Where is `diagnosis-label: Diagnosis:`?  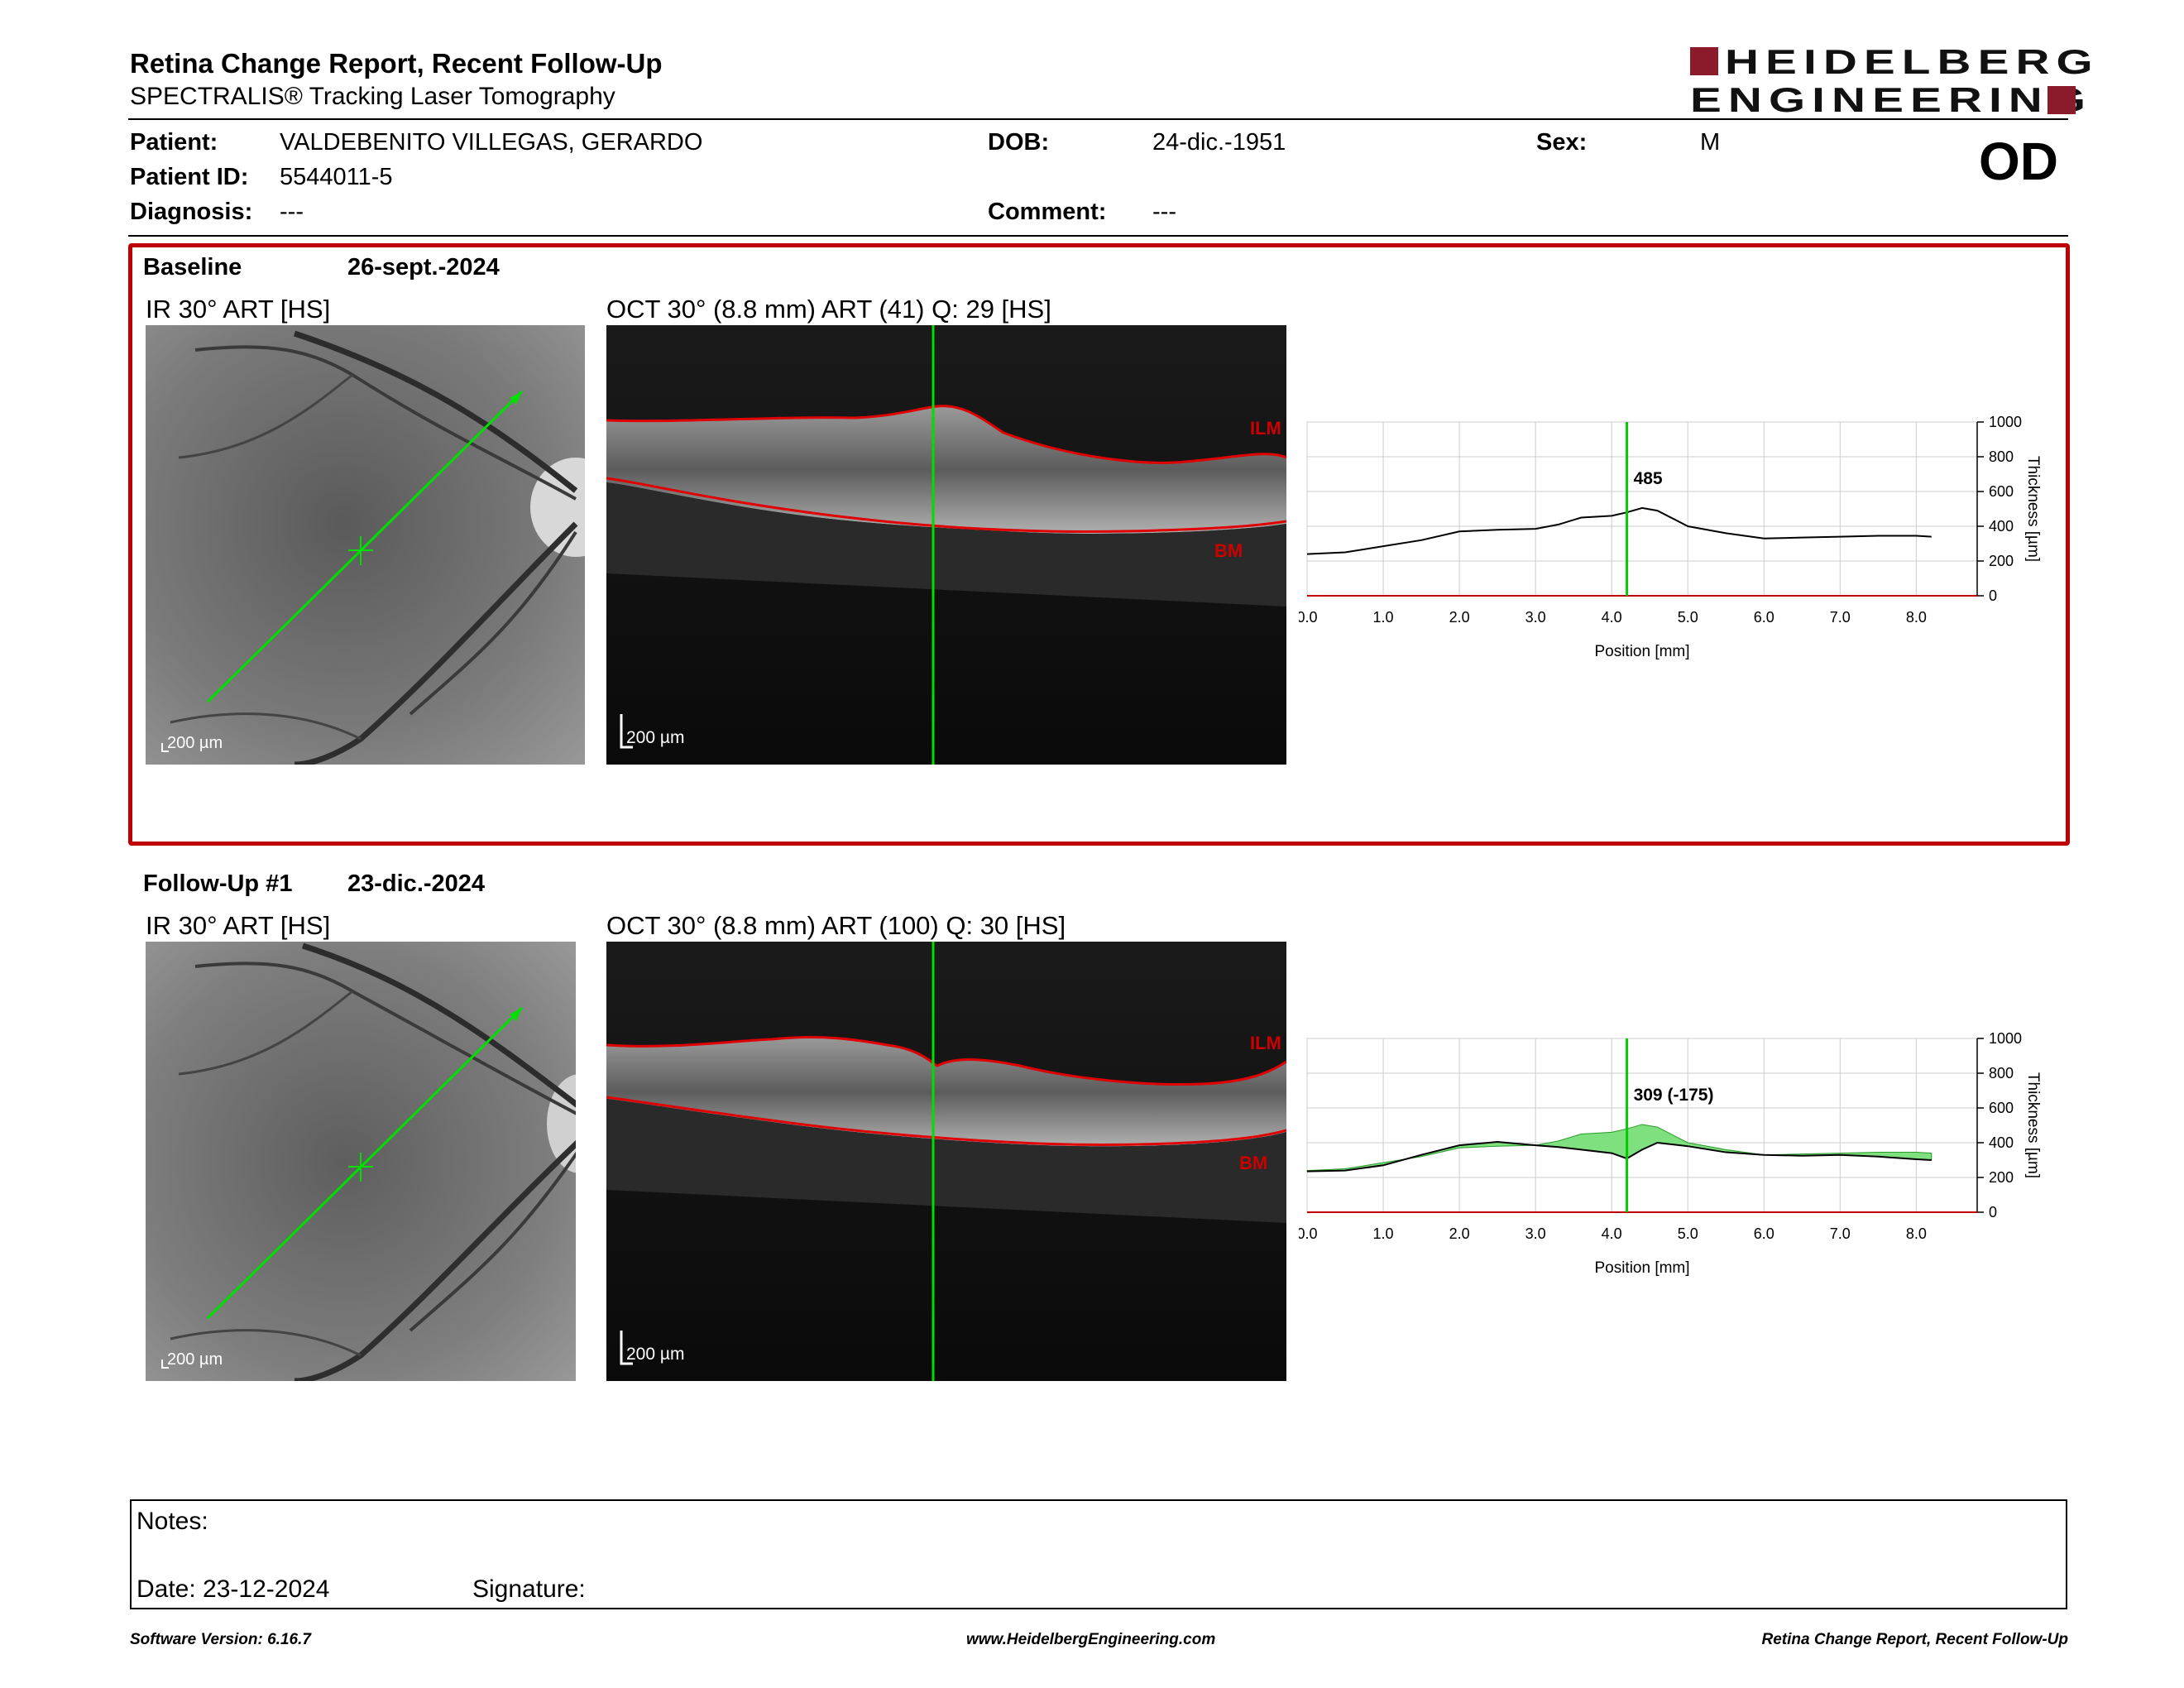 diagnosis-label: Diagnosis: is located at coordinates (191, 212).